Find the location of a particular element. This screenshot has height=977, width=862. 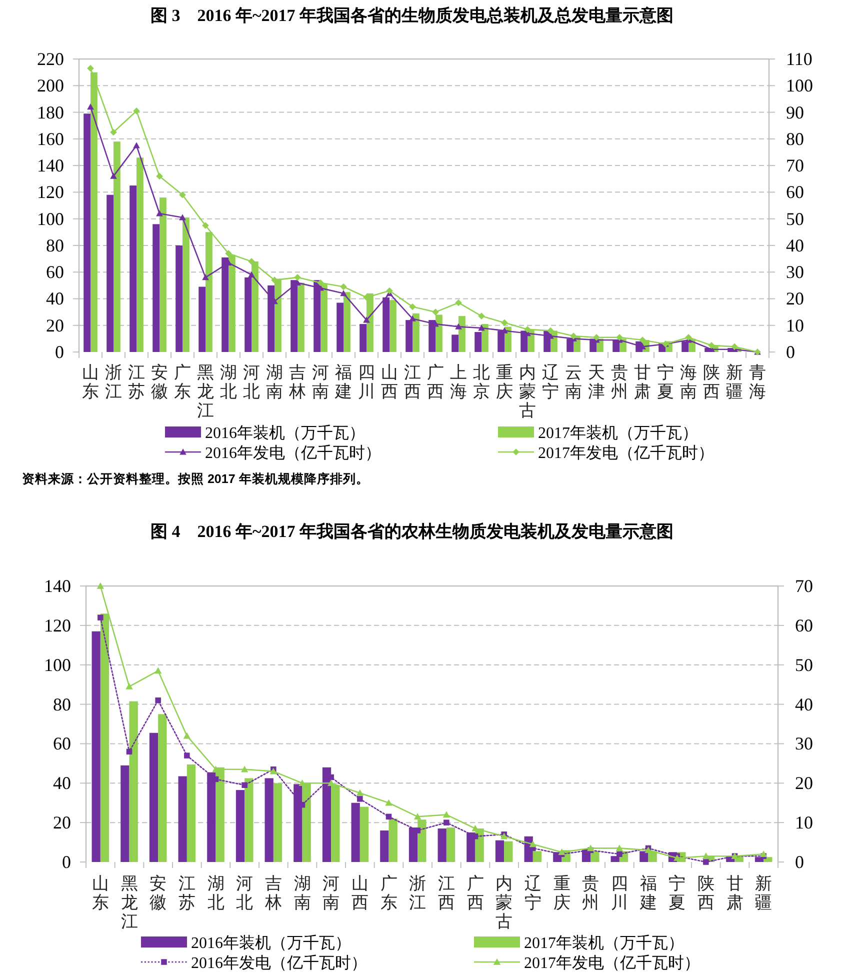

chart-title: 图 3 2016 年~2017 年我国各省的生物质发电总装机及总发电量示意图 is located at coordinates (412, 15).